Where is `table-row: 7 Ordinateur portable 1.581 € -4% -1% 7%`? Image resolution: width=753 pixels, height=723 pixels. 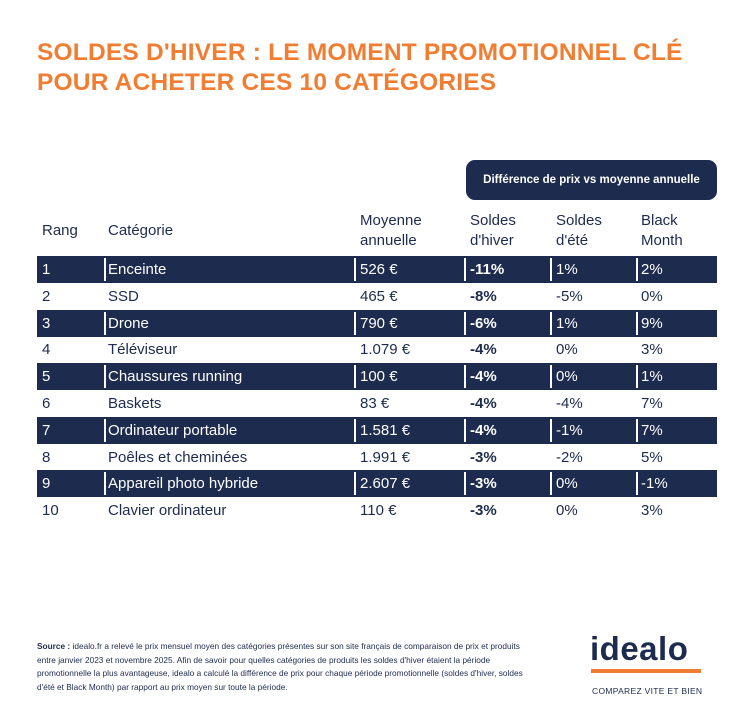 table-row: 7 Ordinateur portable 1.581 € -4% -1% 7% is located at coordinates (377, 430).